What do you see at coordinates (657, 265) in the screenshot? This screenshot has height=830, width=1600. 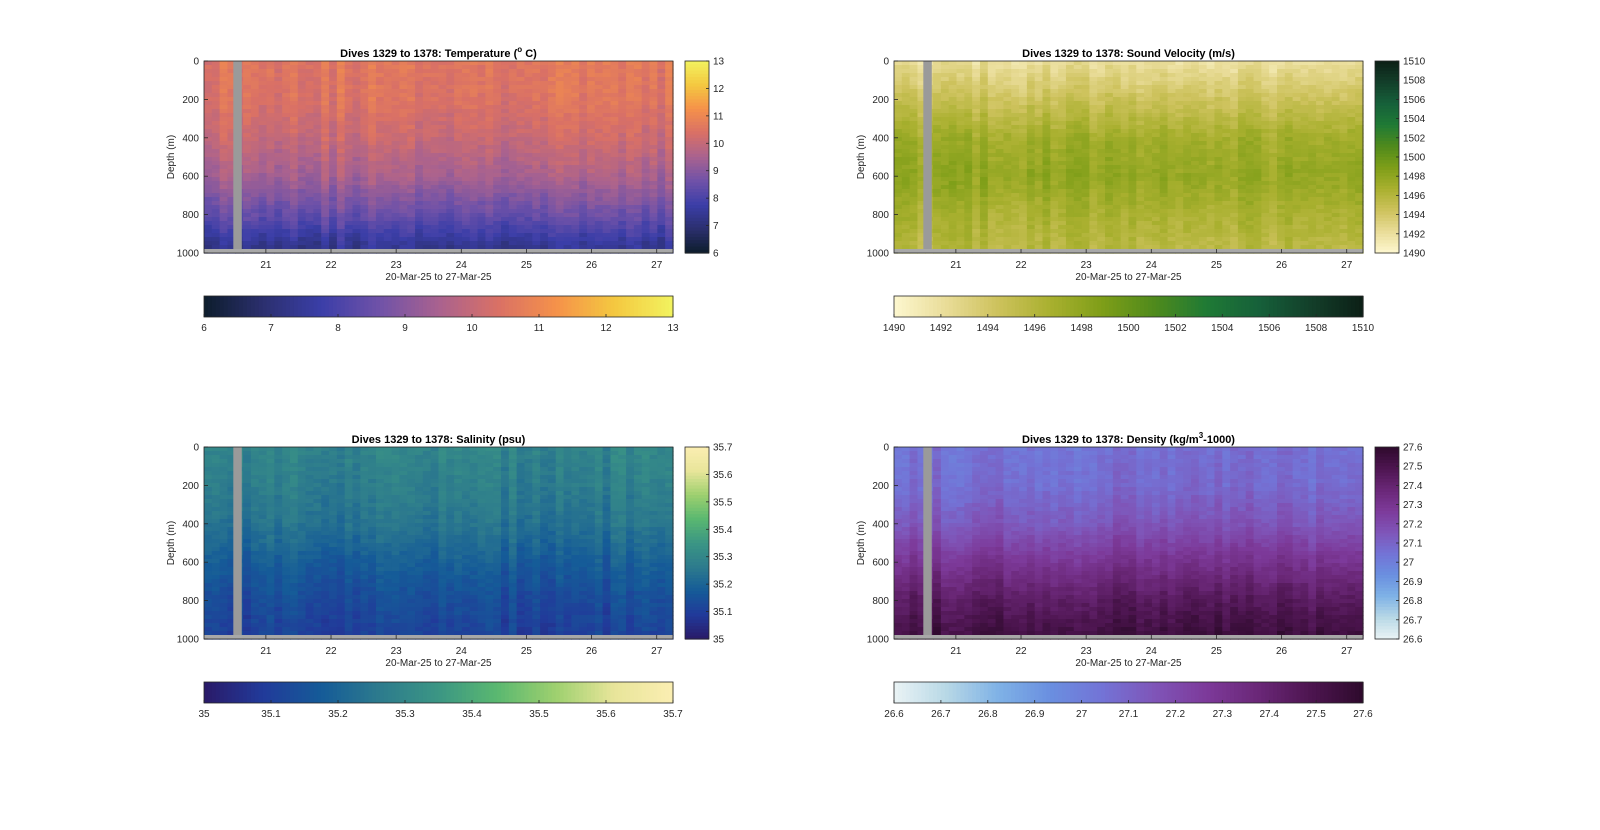 I see `x-tick-label: 27` at bounding box center [657, 265].